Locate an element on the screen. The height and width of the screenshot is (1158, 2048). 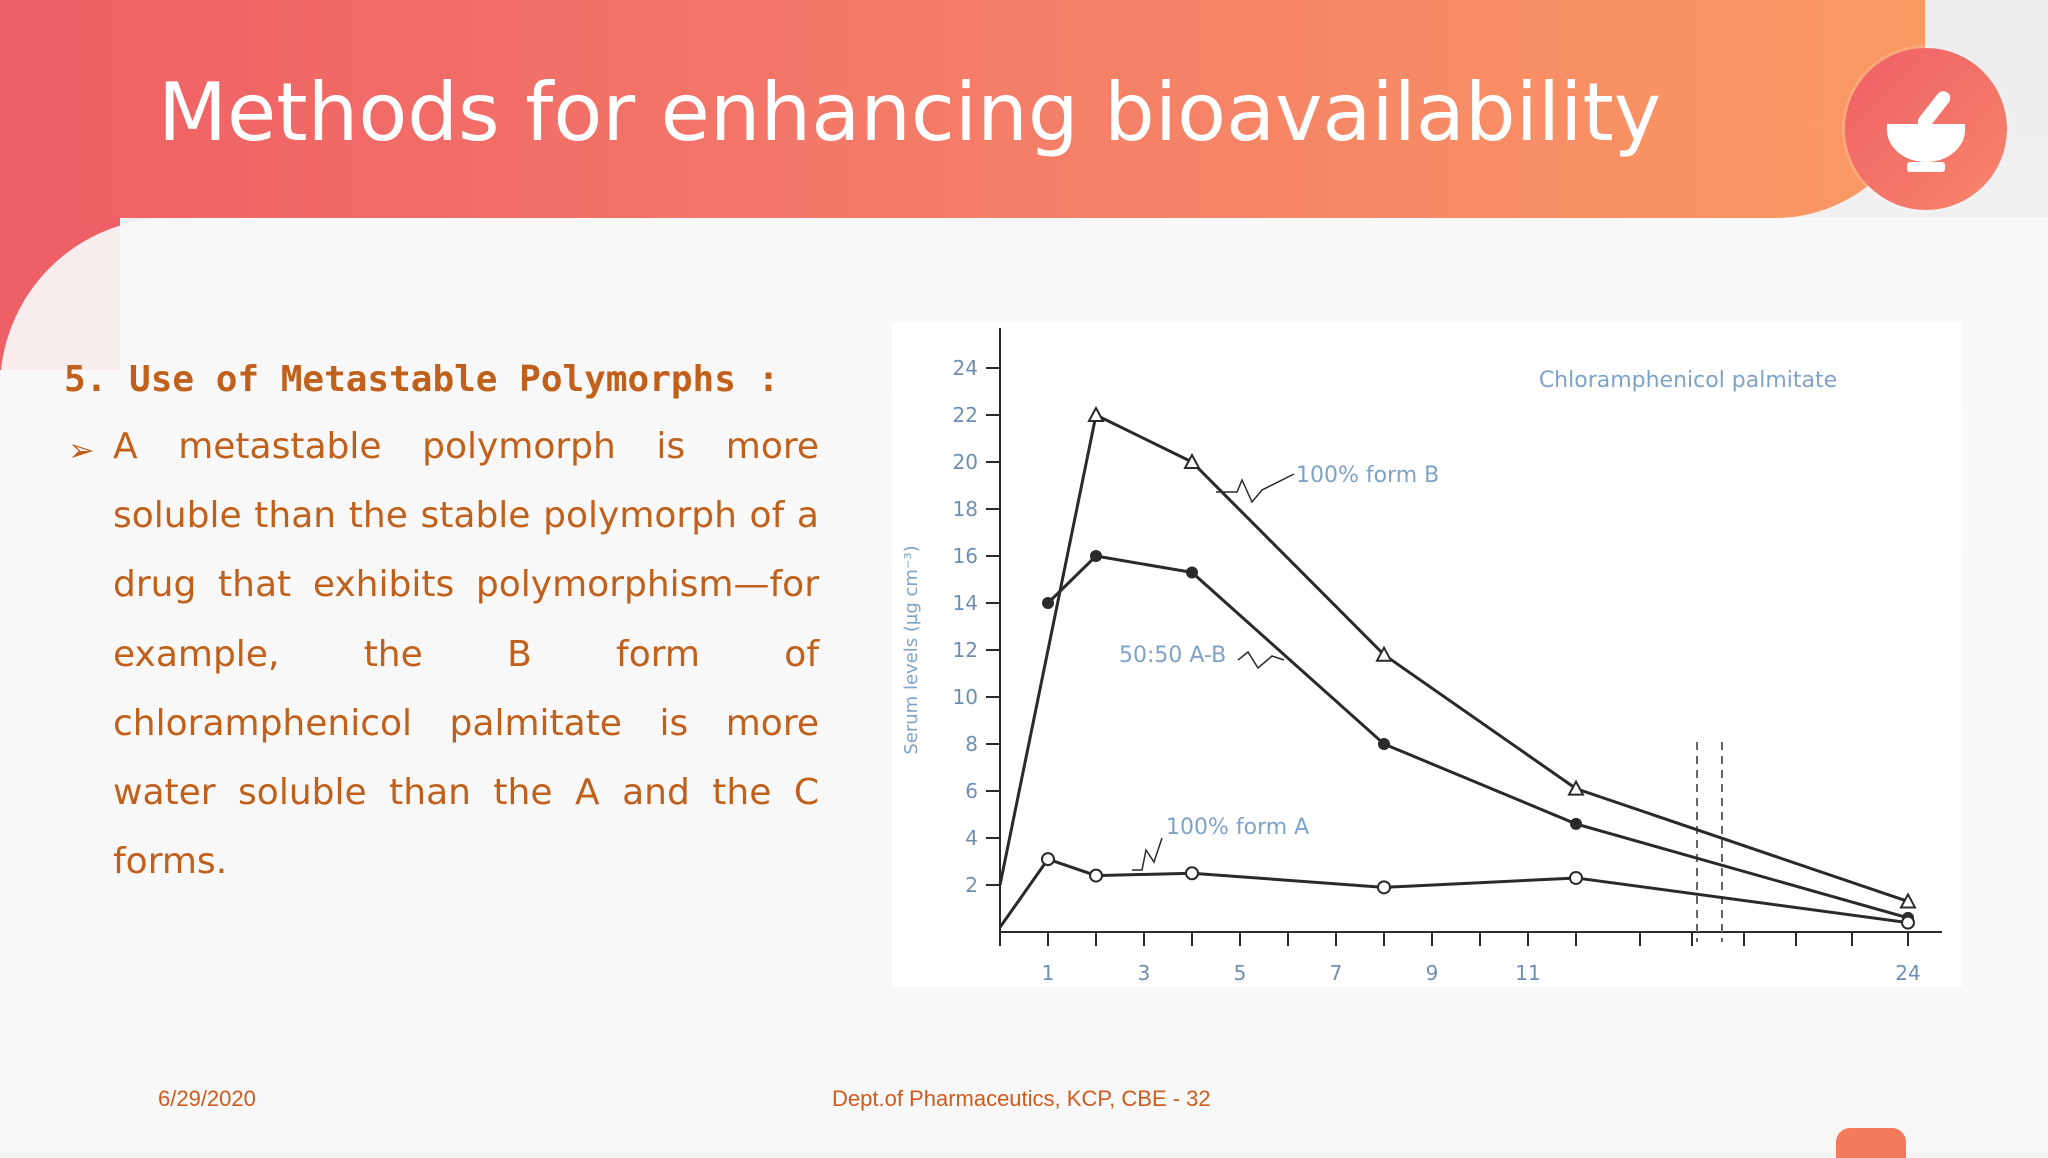
series-label-1: 100% form B is located at coordinates (1367, 475).